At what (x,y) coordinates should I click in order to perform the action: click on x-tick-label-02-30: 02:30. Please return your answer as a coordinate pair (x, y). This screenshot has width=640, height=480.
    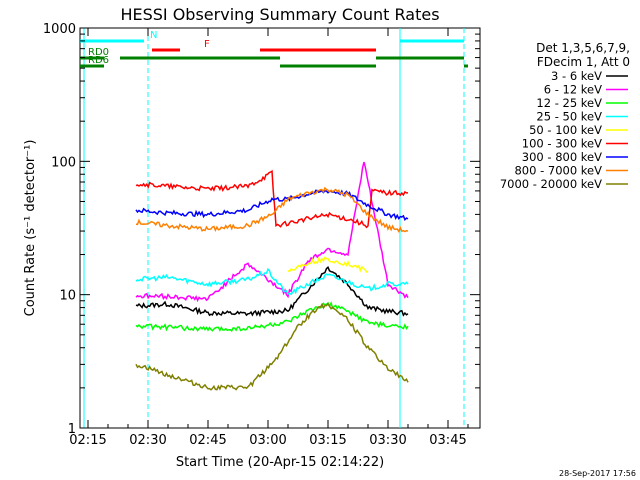
    Looking at the image, I should click on (147, 440).